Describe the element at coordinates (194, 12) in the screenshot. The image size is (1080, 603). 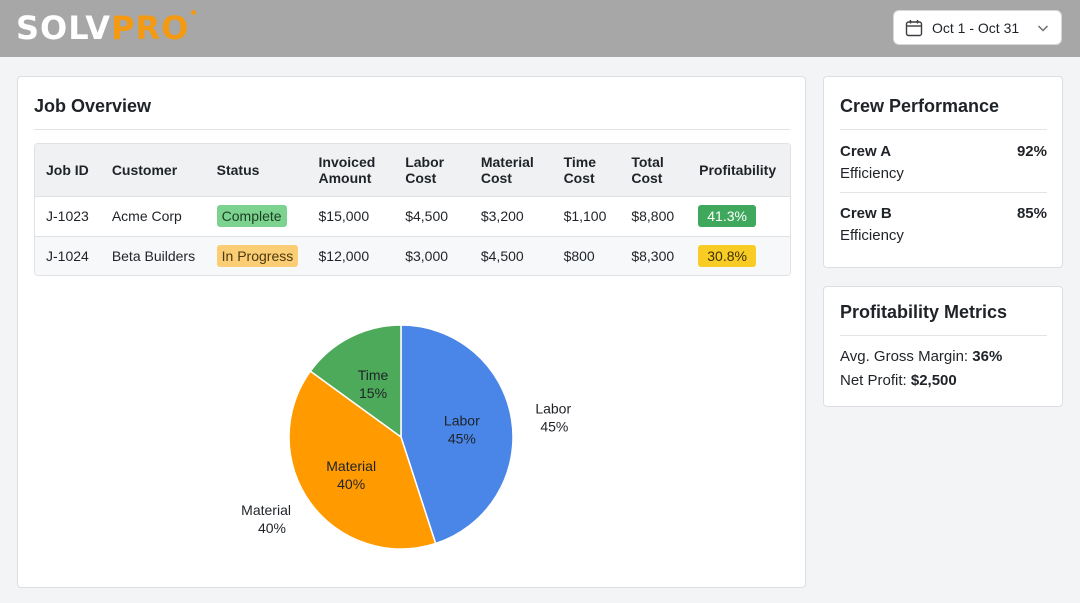
I see `registered-mark` at that location.